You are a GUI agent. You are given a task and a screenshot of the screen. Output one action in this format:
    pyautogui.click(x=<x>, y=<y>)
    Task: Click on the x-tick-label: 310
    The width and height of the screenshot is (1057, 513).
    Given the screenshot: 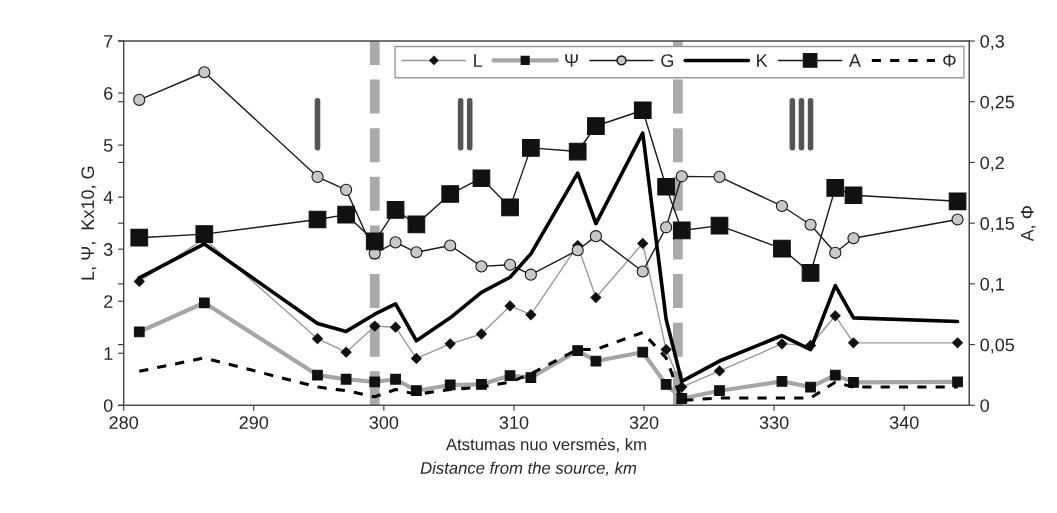 What is the action you would take?
    pyautogui.click(x=514, y=422)
    